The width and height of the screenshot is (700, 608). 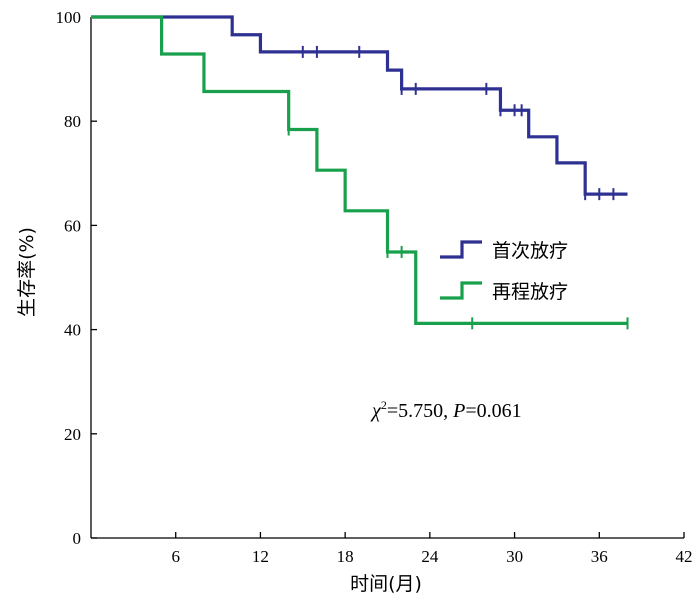 I want to click on x-axis-title: 时间(月), so click(x=386, y=584).